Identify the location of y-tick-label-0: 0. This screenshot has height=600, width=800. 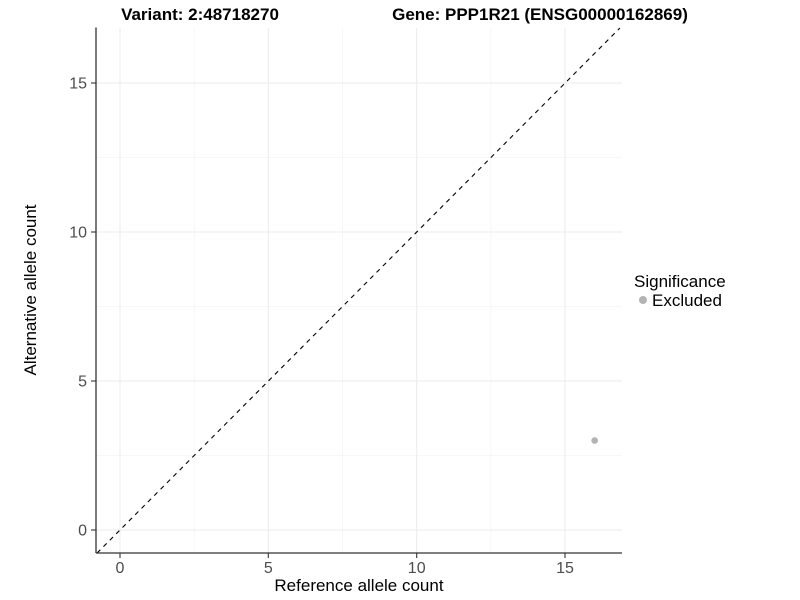
(82, 531).